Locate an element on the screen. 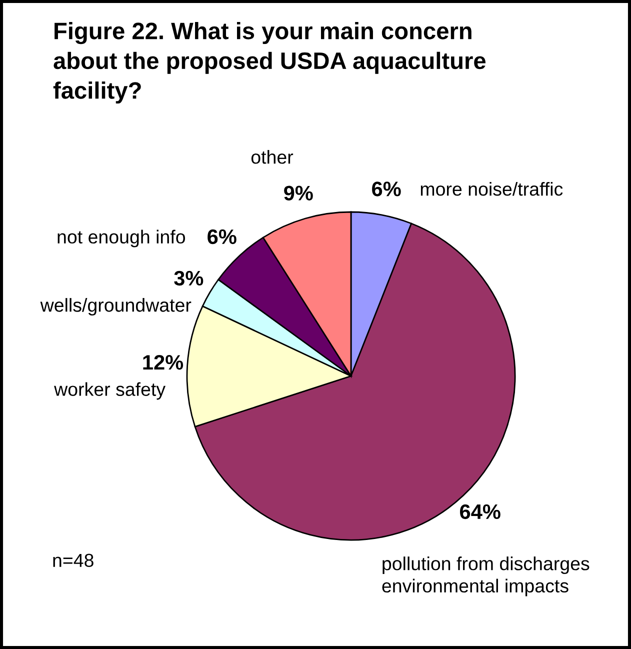  data-label: 12% is located at coordinates (163, 362).